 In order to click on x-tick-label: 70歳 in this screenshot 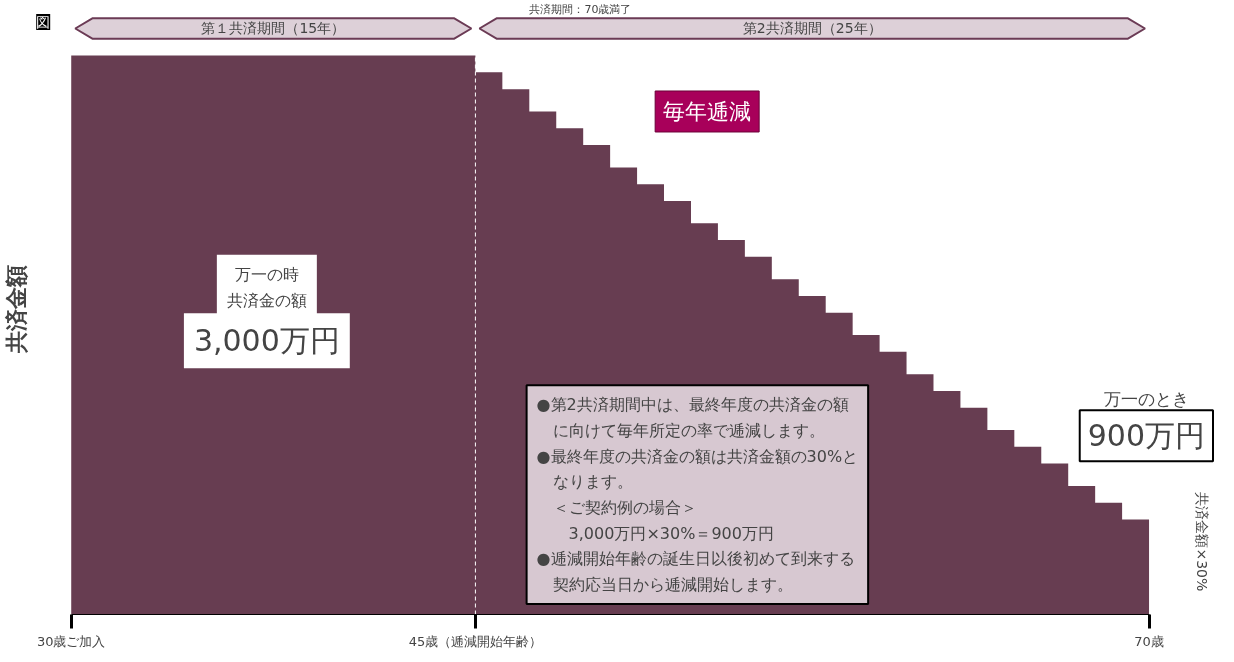, I will do `click(1149, 641)`.